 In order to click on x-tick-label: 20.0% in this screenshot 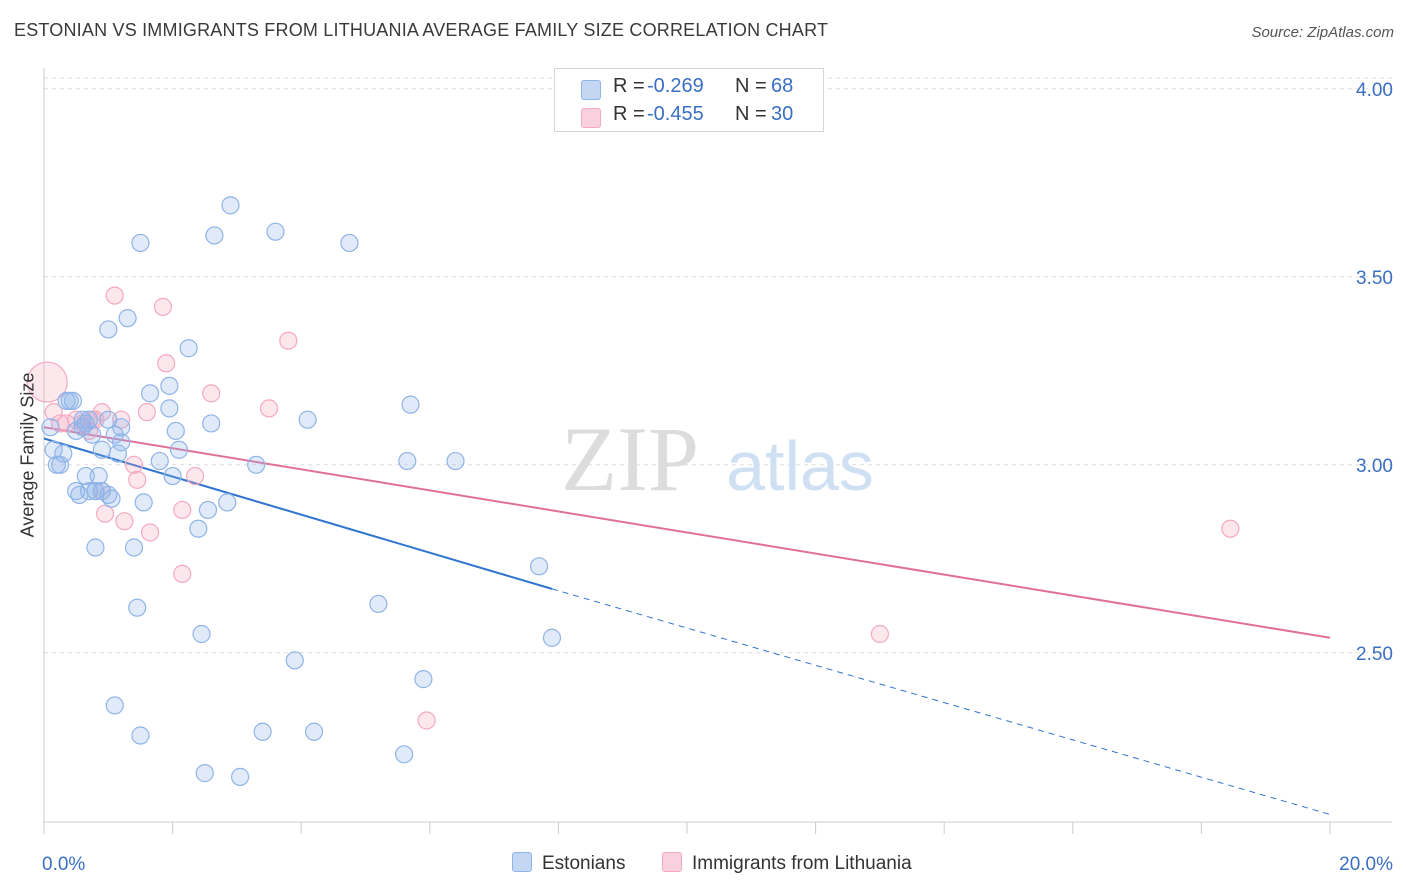, I will do `click(1366, 864)`.